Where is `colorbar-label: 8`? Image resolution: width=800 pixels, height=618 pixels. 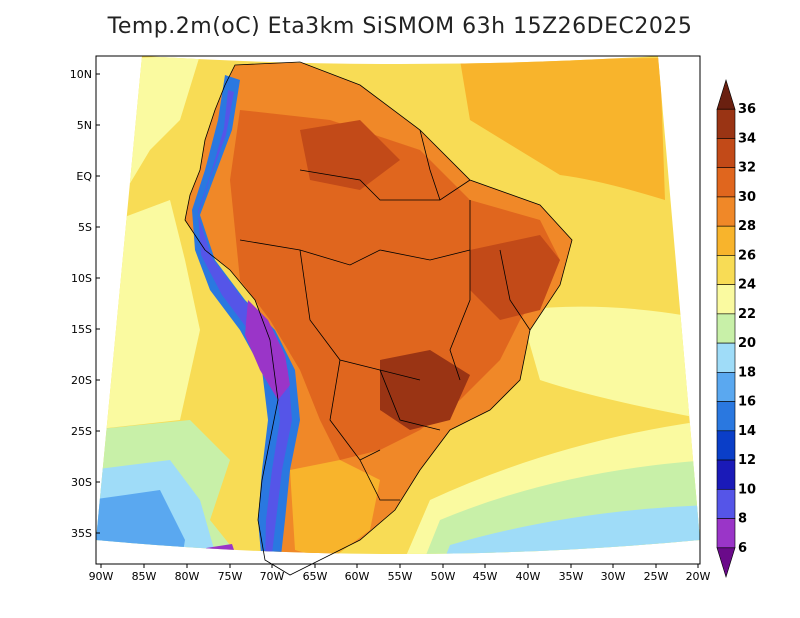 colorbar-label: 8 is located at coordinates (742, 519).